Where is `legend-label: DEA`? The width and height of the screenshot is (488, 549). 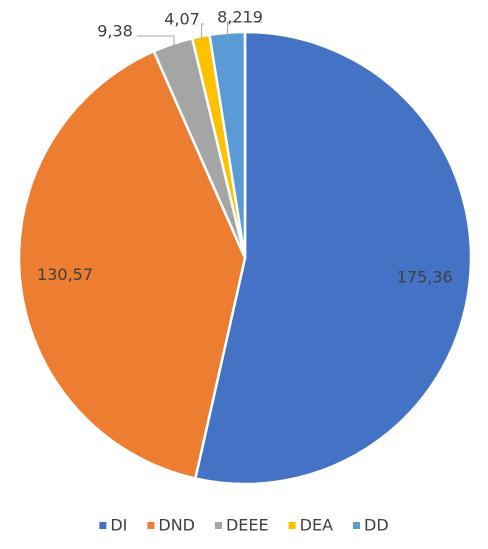
legend-label: DEA is located at coordinates (316, 525).